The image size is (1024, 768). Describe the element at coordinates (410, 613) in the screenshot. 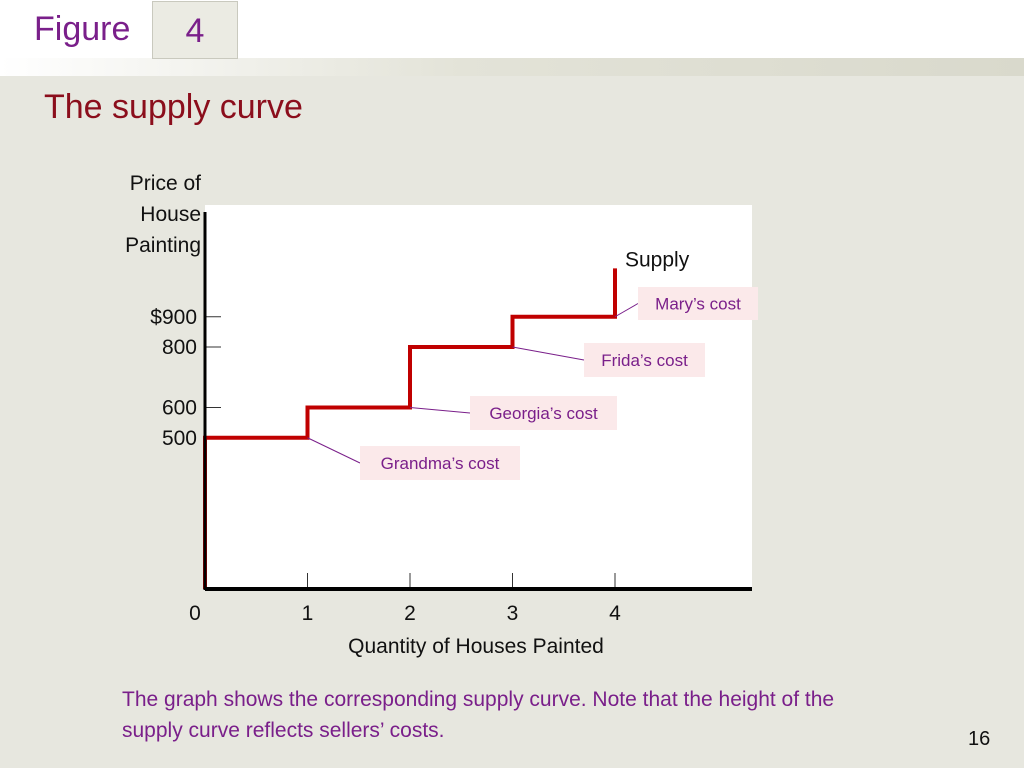

I see `x-tick-label: 2` at that location.